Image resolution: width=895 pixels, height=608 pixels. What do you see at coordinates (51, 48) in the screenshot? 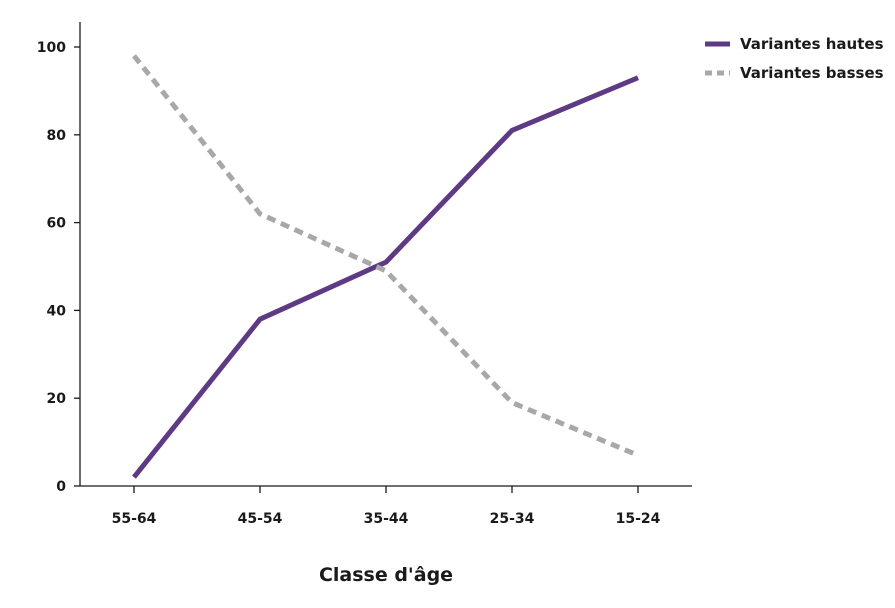
I see `y-tick-label-100: 100` at bounding box center [51, 48].